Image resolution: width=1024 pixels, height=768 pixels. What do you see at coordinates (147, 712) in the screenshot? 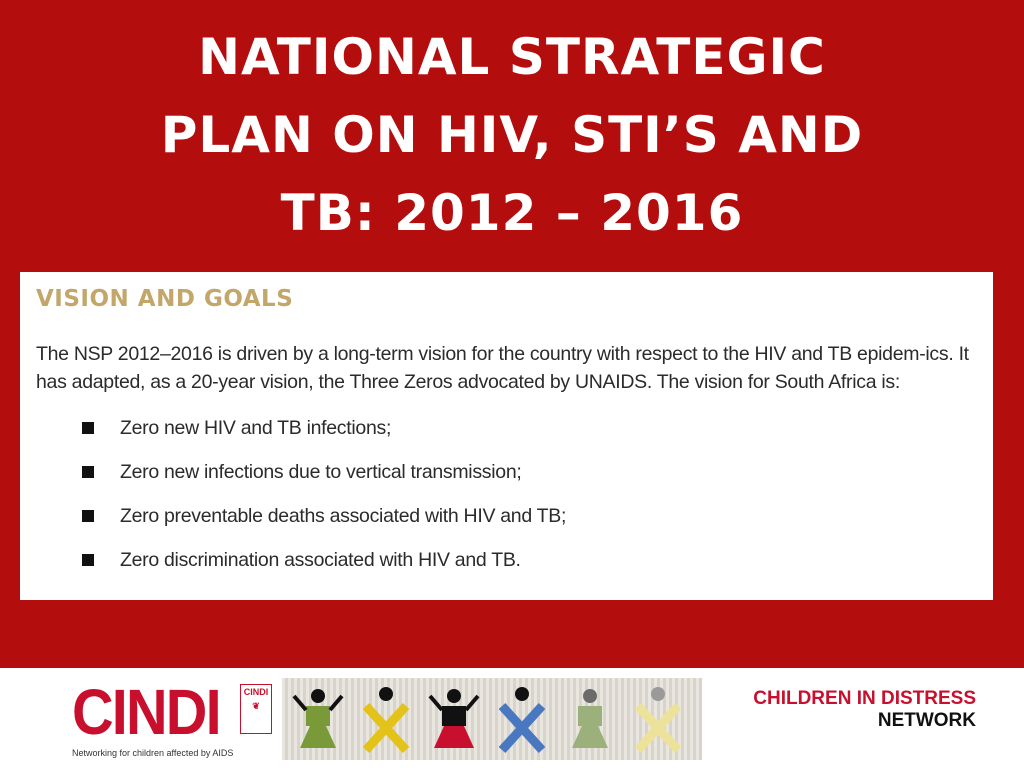
I see `cindi-wordmark: CINDI` at bounding box center [147, 712].